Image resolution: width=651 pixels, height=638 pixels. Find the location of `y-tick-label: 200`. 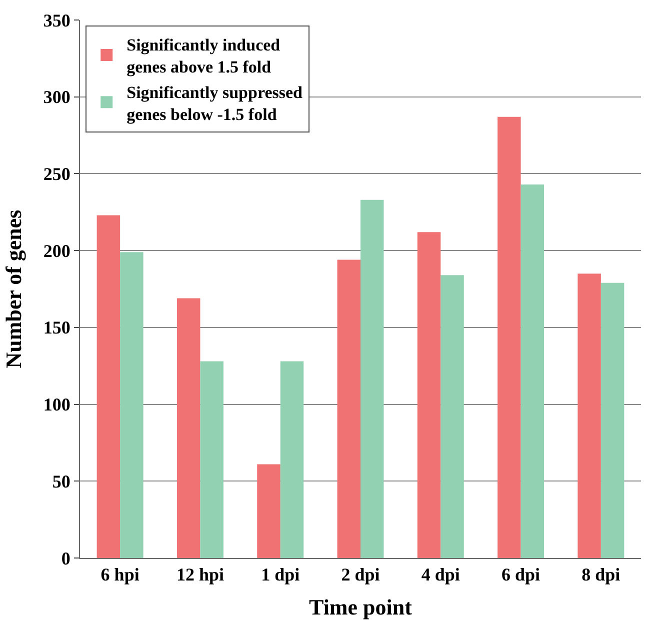

y-tick-label: 200 is located at coordinates (56, 250).